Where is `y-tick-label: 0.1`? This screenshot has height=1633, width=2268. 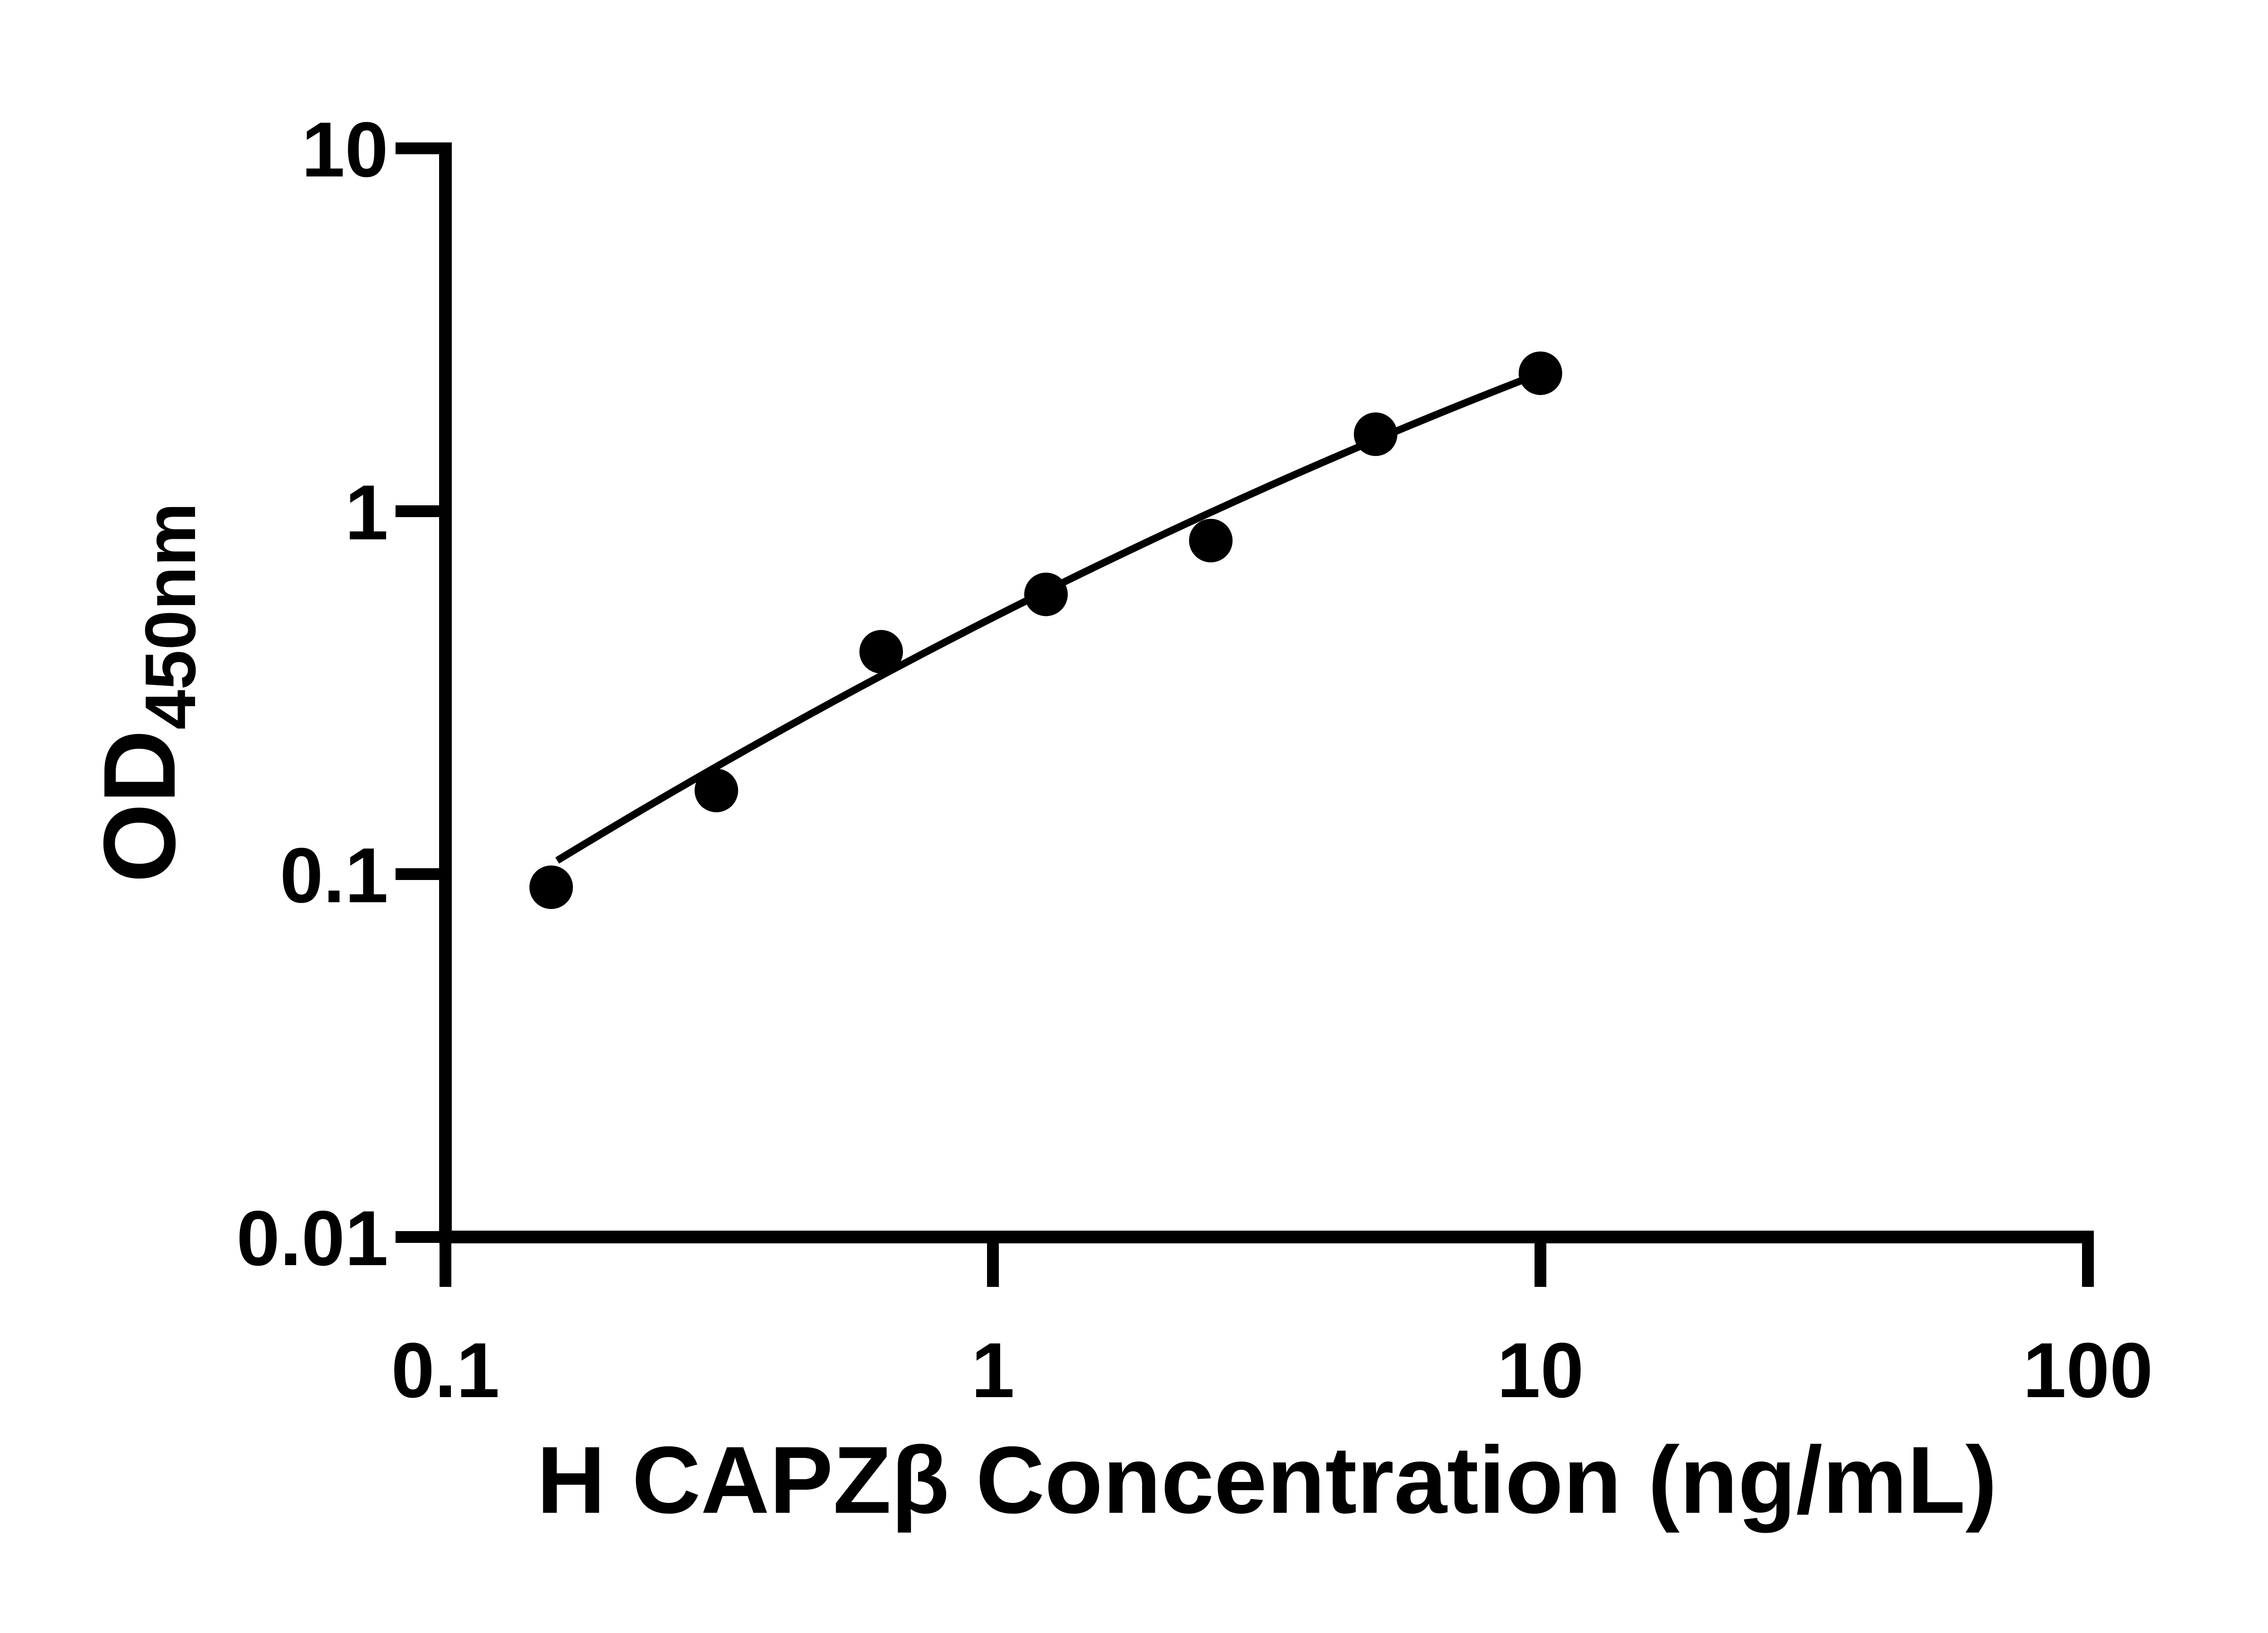
y-tick-label: 0.1 is located at coordinates (334, 875).